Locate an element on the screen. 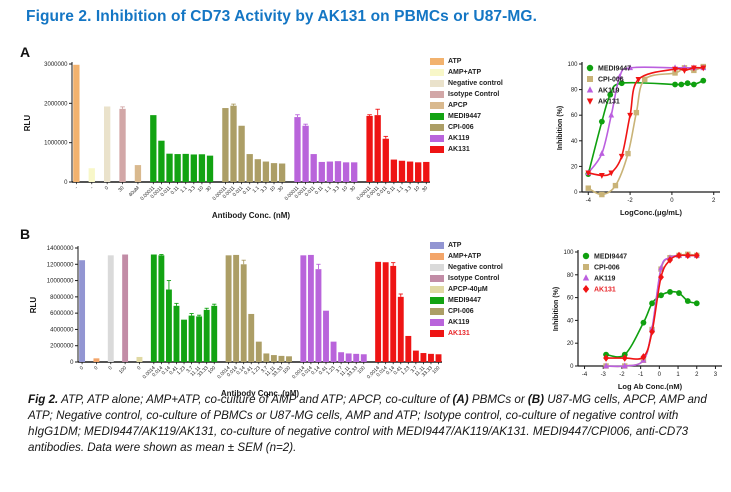  legend-item: AMP+ATP is located at coordinates (466, 256).